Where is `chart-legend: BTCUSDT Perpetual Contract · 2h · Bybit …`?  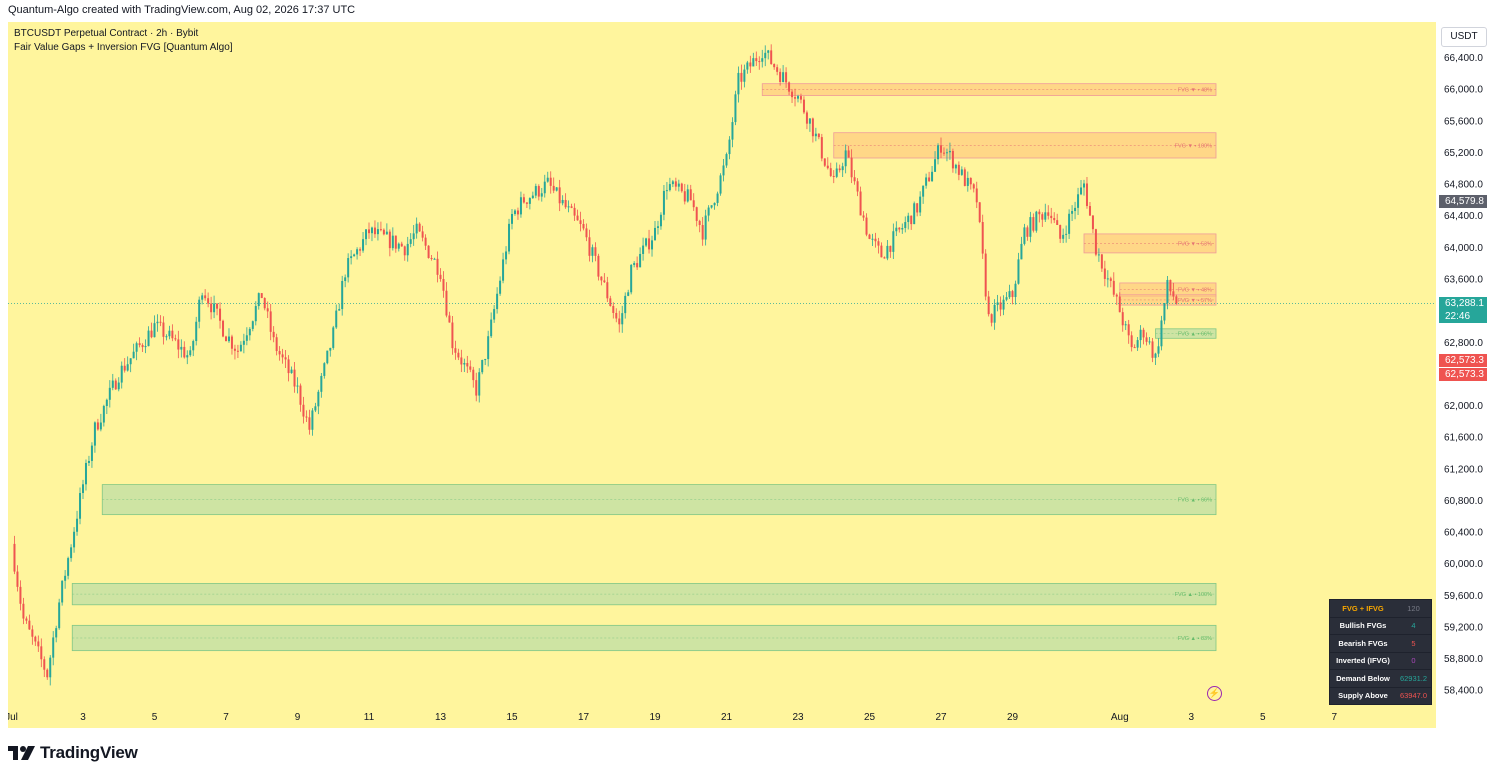 chart-legend: BTCUSDT Perpetual Contract · 2h · Bybit … is located at coordinates (123, 41).